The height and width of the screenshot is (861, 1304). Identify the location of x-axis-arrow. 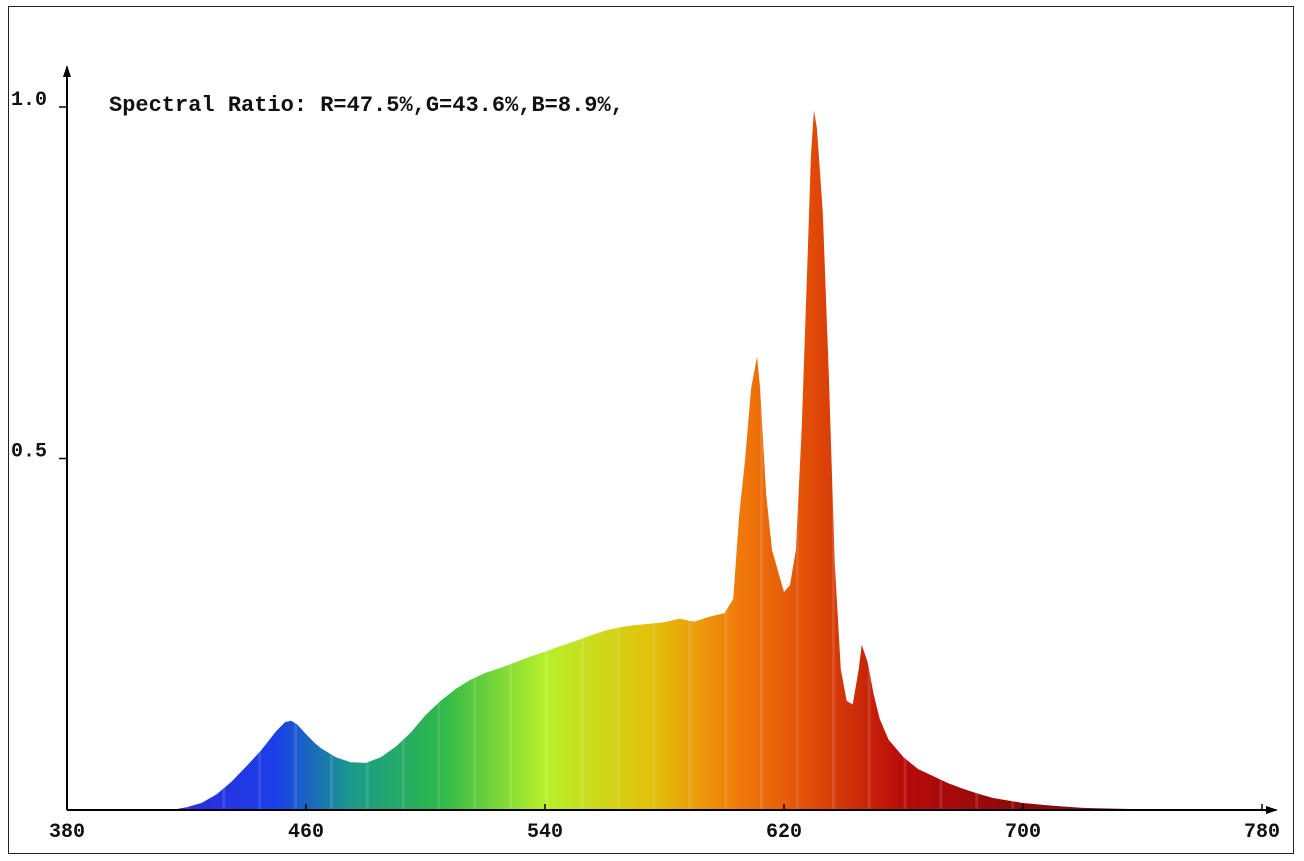
(1272, 810).